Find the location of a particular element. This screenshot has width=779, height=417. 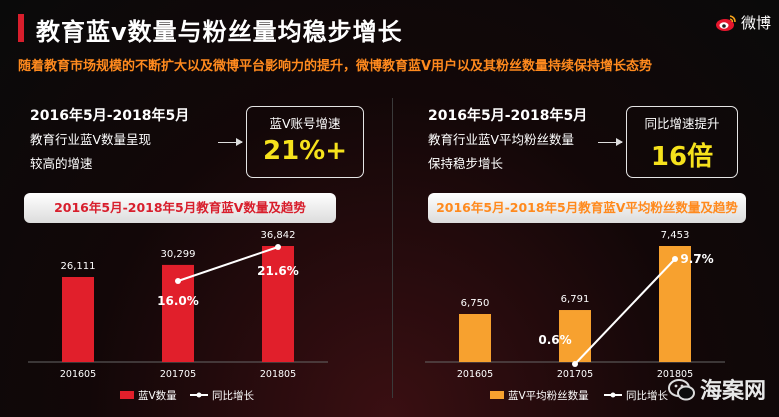

right-desc-line1: 教育行业蓝V平均粉丝数量 is located at coordinates (501, 139).